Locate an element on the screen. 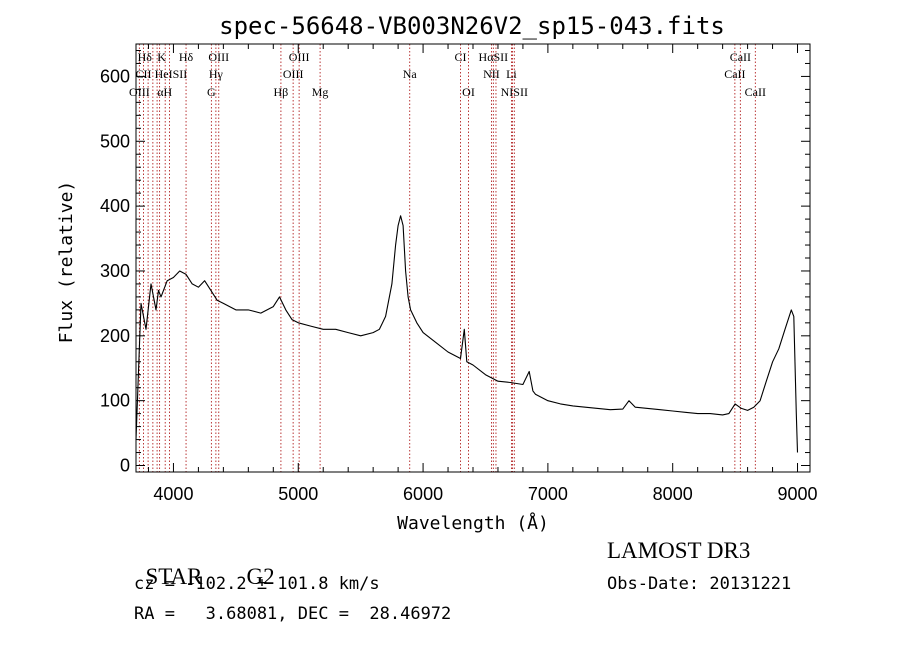  observation-date: Obs-Date: 20131221 is located at coordinates (699, 584).